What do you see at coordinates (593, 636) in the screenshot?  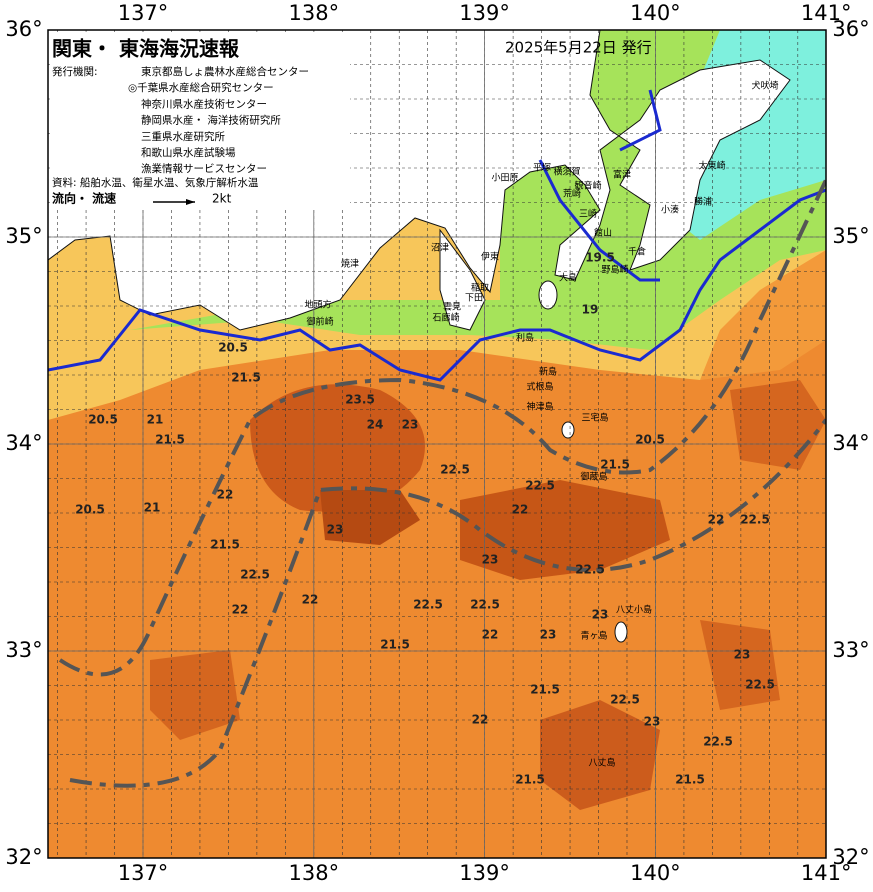 I see `place-name: 青ヶ島` at bounding box center [593, 636].